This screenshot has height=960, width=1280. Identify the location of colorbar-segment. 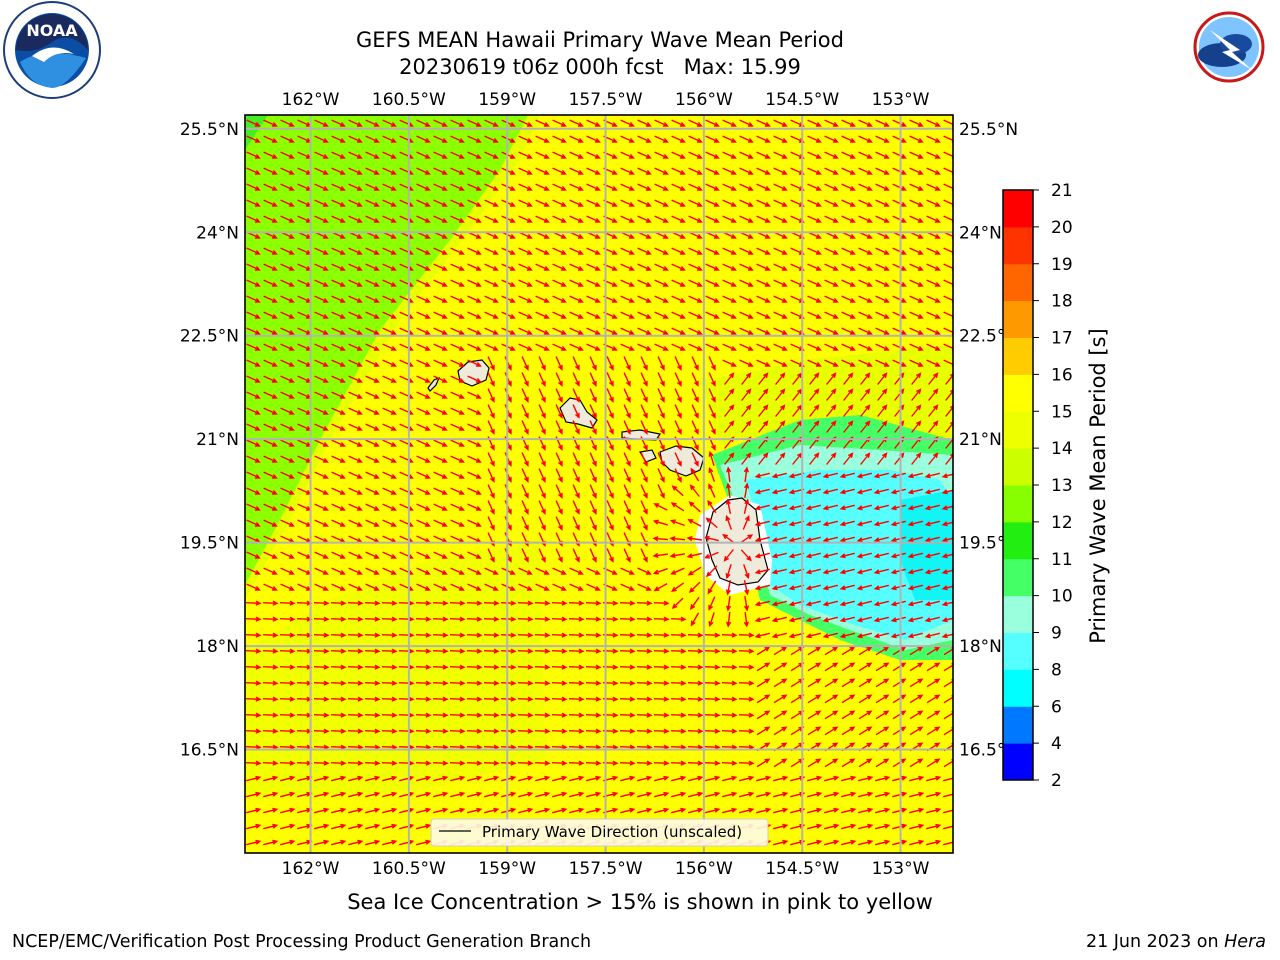
(1018, 762).